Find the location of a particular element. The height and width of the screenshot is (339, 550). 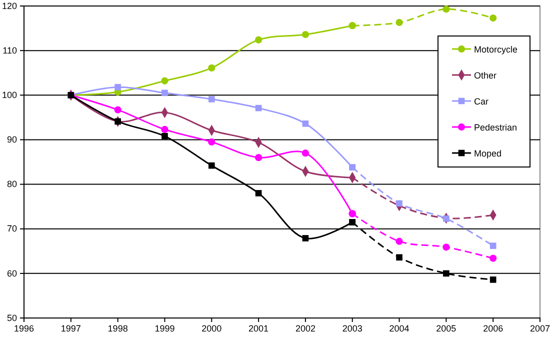

x-tick-label: 2000 is located at coordinates (212, 328).